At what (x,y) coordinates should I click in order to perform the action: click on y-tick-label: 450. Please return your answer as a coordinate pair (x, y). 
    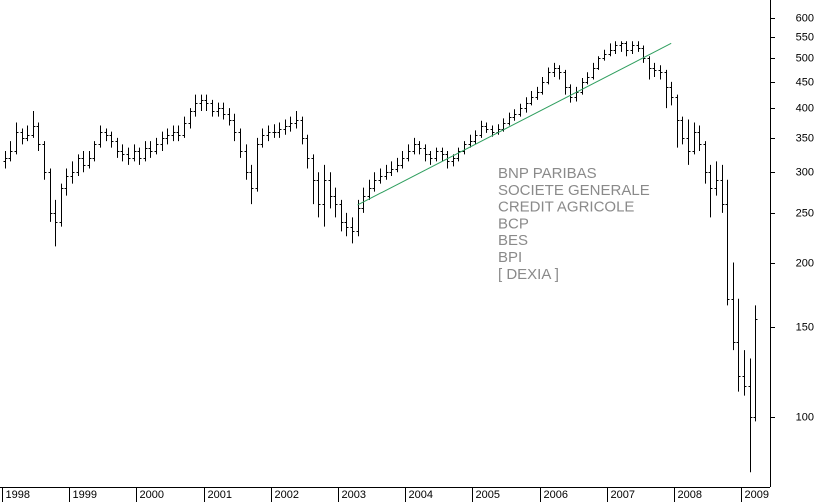
    Looking at the image, I should click on (805, 82).